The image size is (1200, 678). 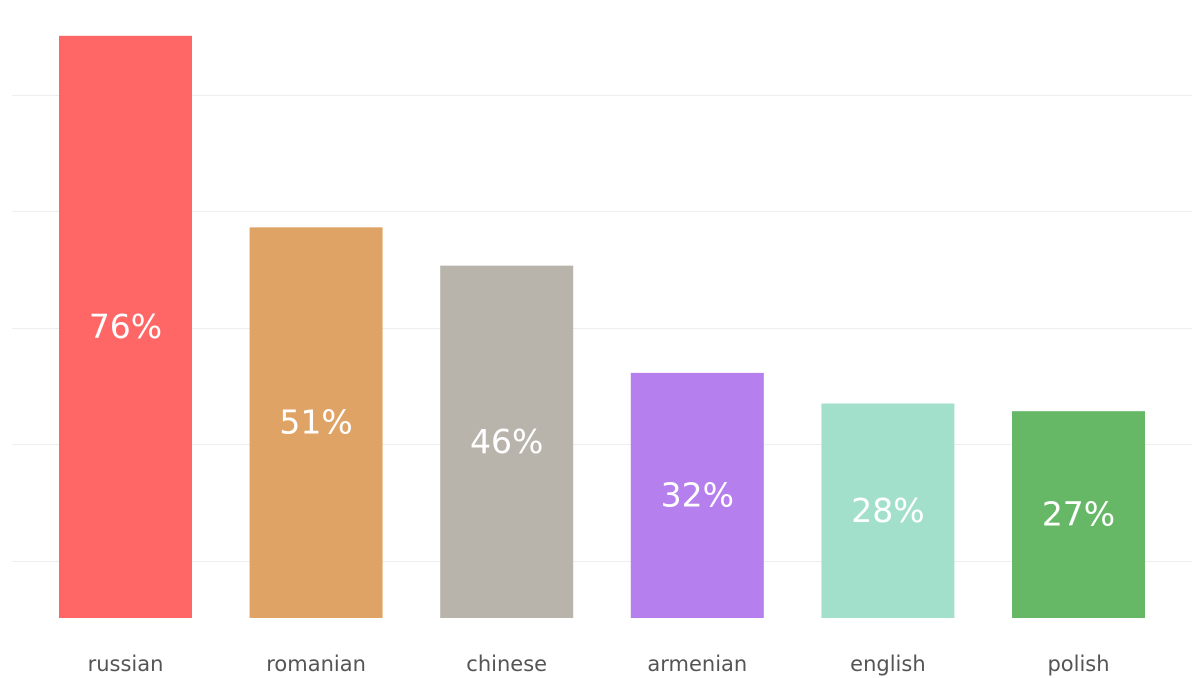 What do you see at coordinates (697, 664) in the screenshot?
I see `category-label-armenian: armenian` at bounding box center [697, 664].